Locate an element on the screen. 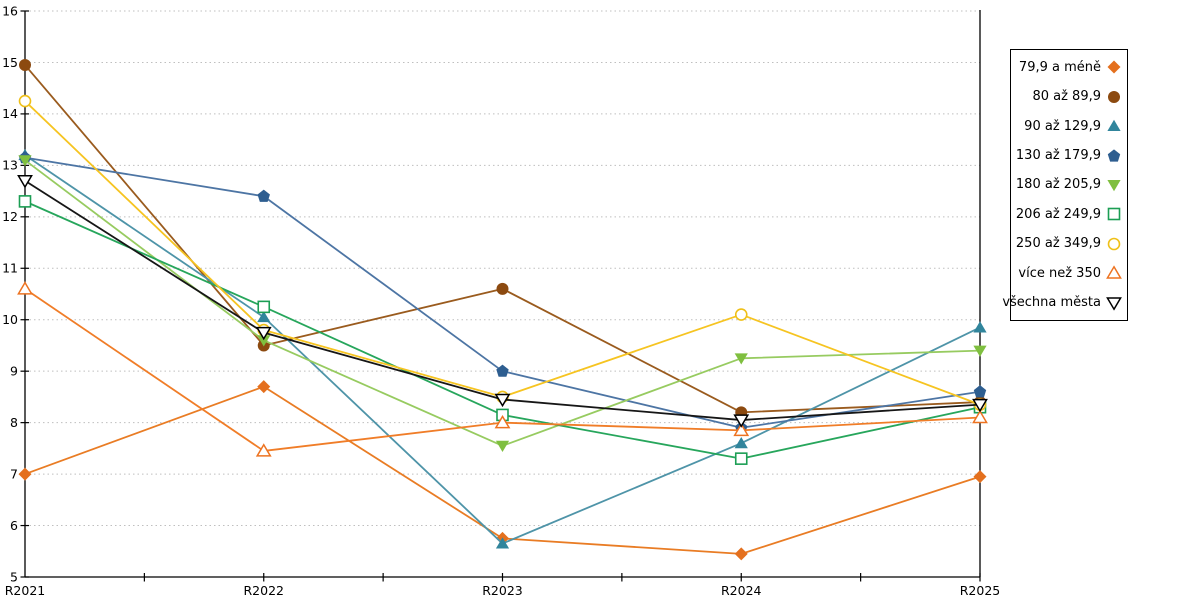 Image resolution: width=1200 pixels, height=600 pixels. y-tick-label: 9 is located at coordinates (14, 370).